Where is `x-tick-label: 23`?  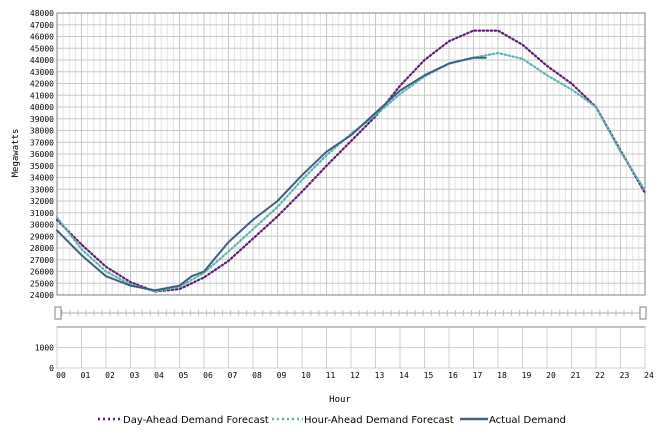 x-tick-label: 23 is located at coordinates (625, 375).